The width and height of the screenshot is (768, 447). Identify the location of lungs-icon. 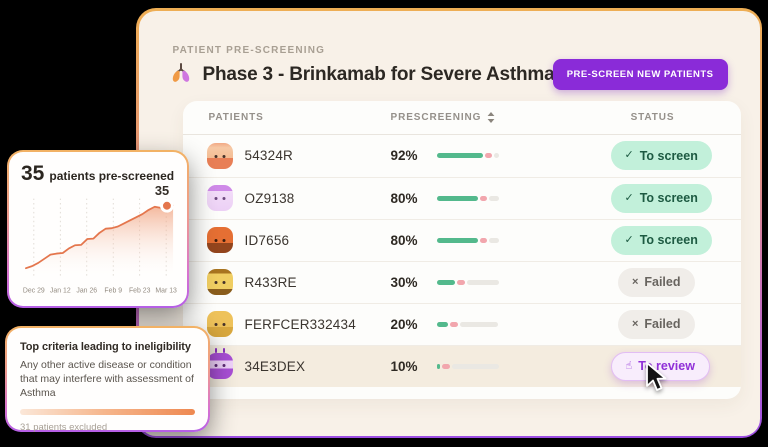
(182, 75).